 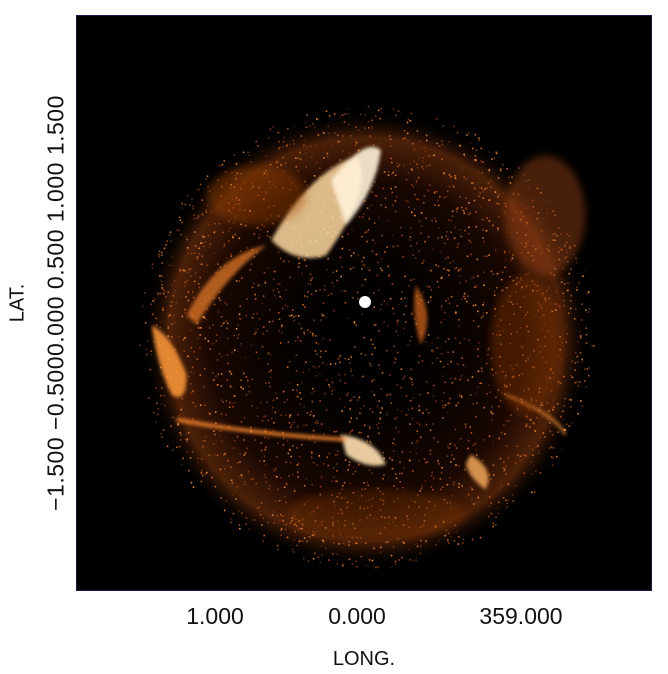 I want to click on x-tick-3: 359.000, so click(x=521, y=616).